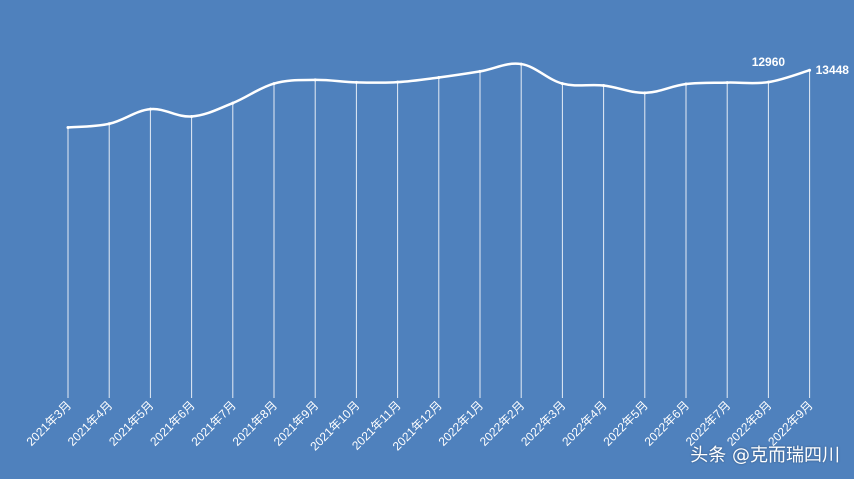 The height and width of the screenshot is (479, 854). Describe the element at coordinates (769, 62) in the screenshot. I see `data-label: 12960` at that location.